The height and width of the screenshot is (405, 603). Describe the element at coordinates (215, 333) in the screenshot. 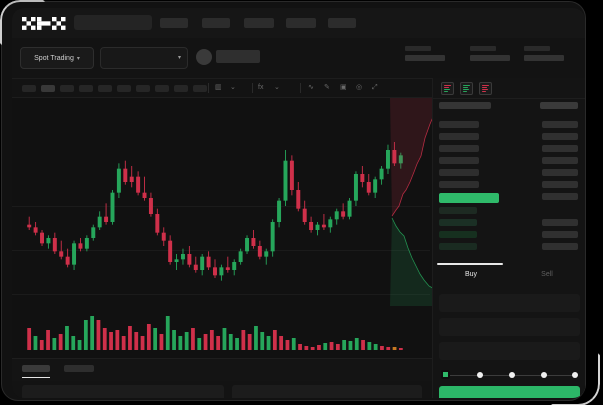

I see `volume-series` at that location.